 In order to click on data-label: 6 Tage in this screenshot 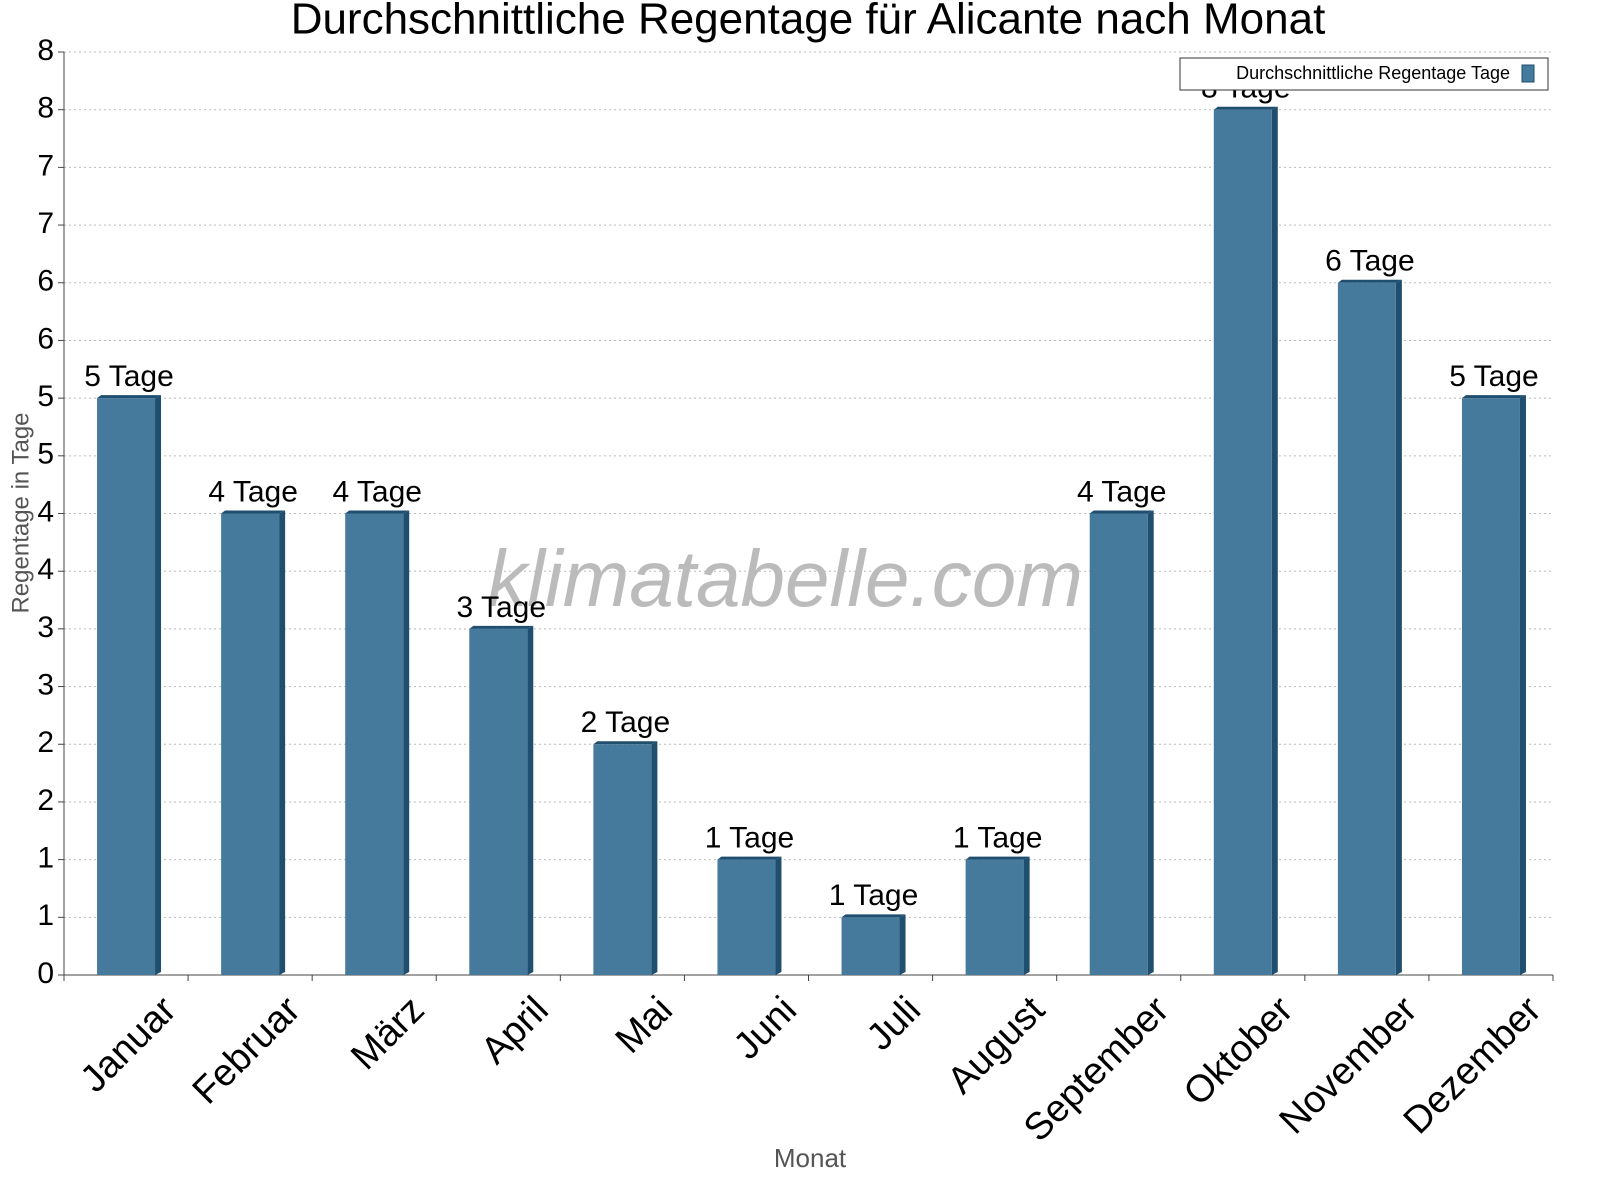, I will do `click(1370, 261)`.